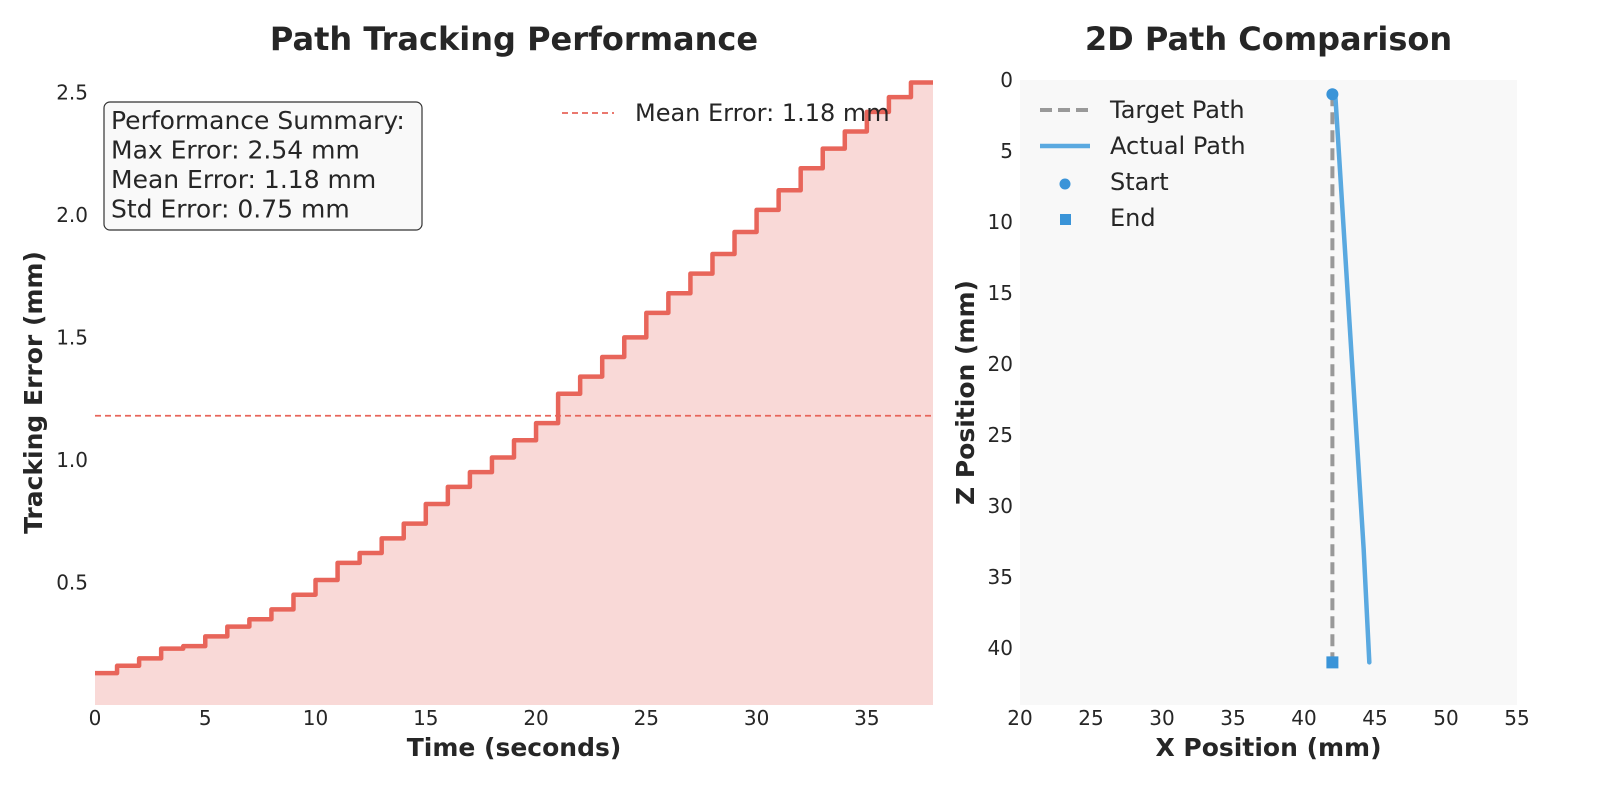 This screenshot has height=800, width=1600. I want to click on legend-start-swatch, so click(1065, 184).